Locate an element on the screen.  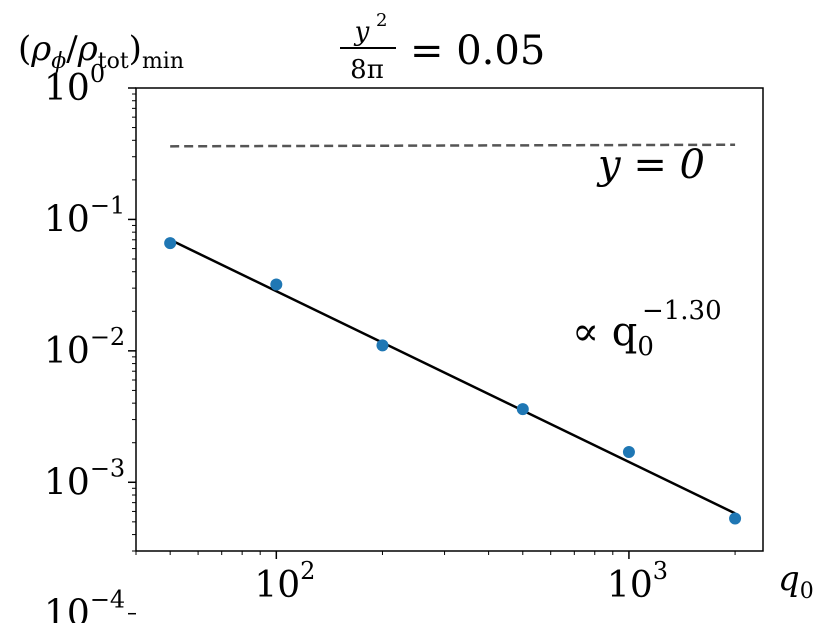
y-axis-label: (ρϕ/ρtot)min is located at coordinates (101, 51).